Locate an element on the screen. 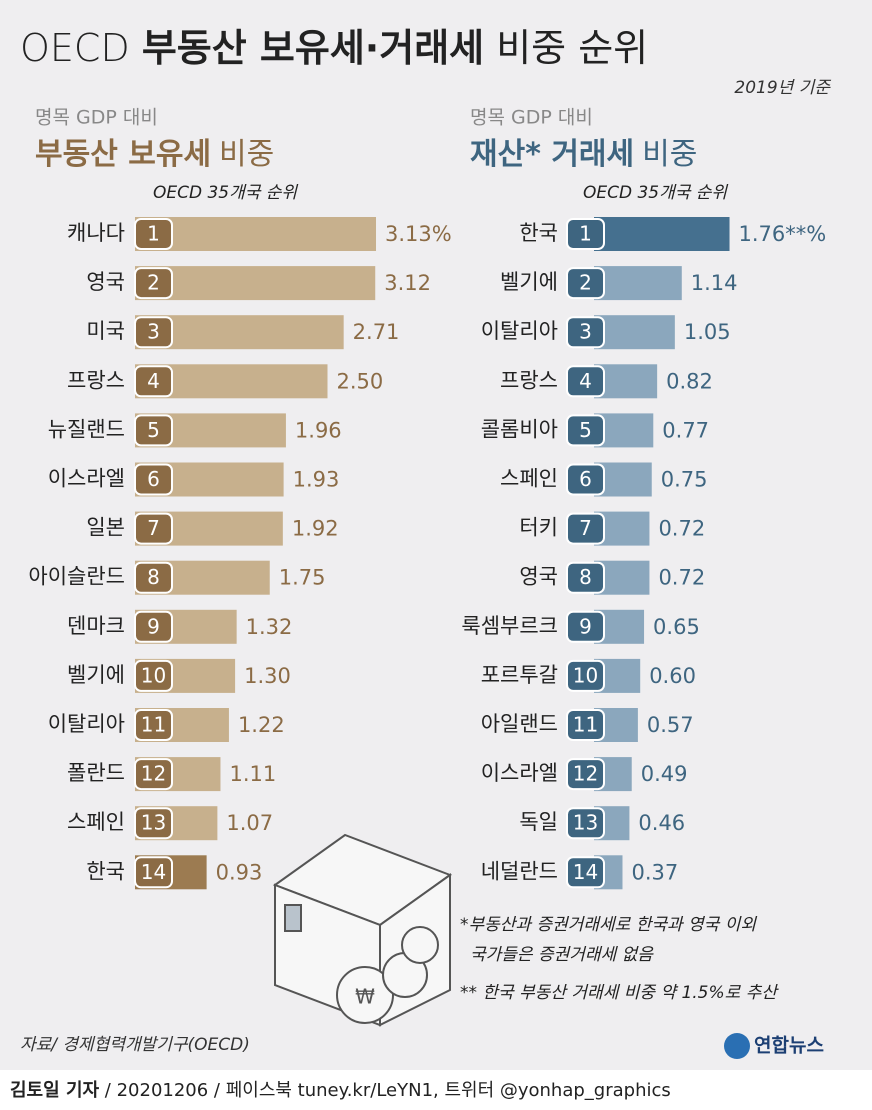 This screenshot has width=872, height=1110. category-label: 포르투갈 is located at coordinates (519, 675).